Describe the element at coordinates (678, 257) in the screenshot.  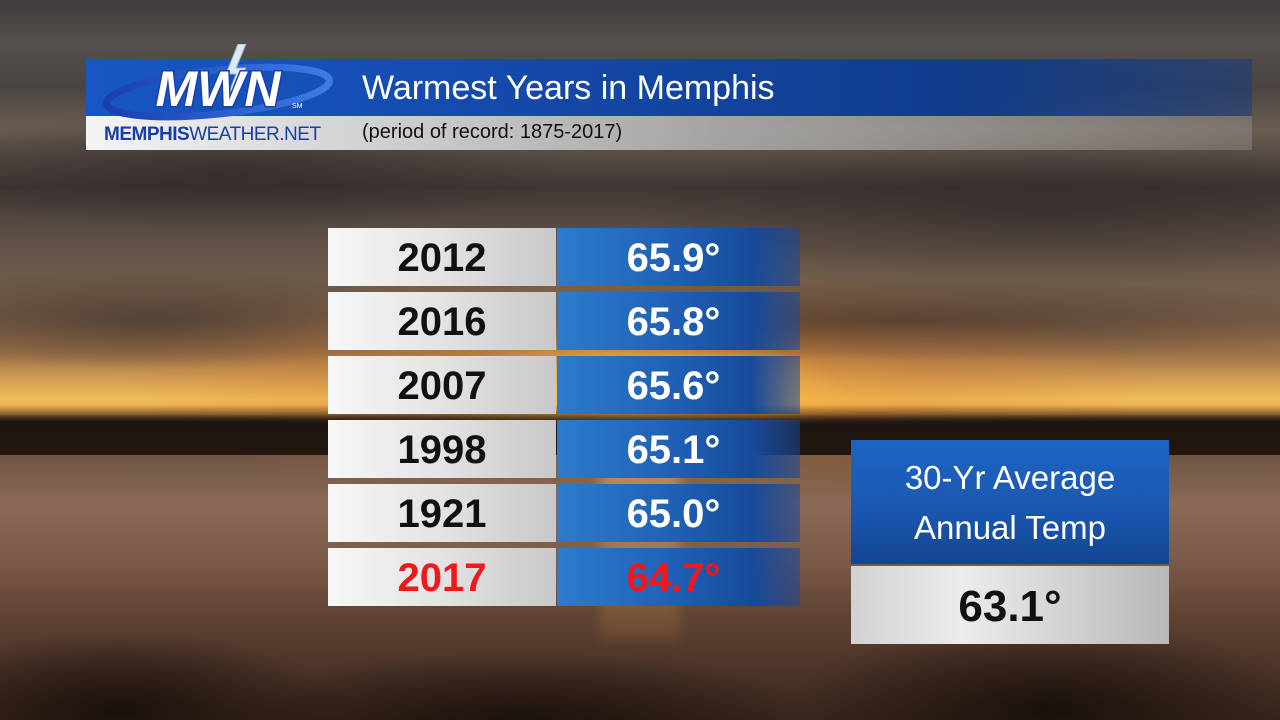
I see `temp-cell: 65.9°` at that location.